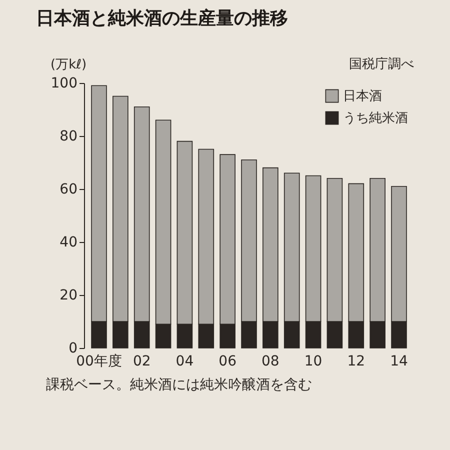 This screenshot has height=450, width=450. What do you see at coordinates (69, 136) in the screenshot?
I see `y-tick-label: 80` at bounding box center [69, 136].